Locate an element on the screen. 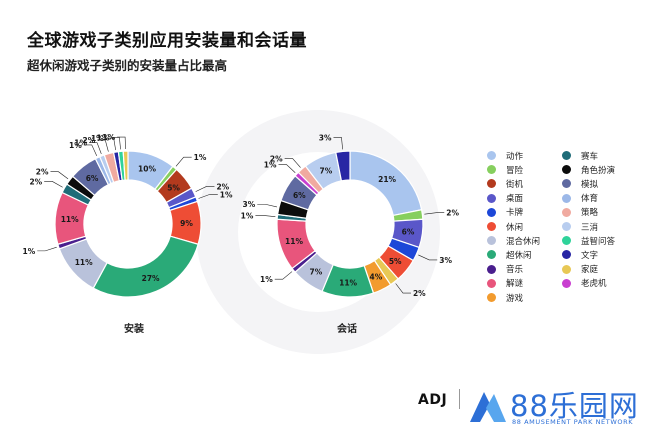 This screenshot has width=650, height=433. park-logo-subtext: 88 AMUSEMENT PARK NETWORK is located at coordinates (573, 422).